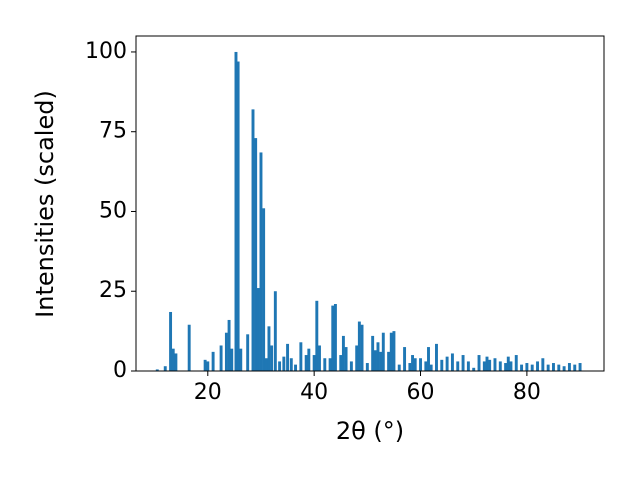  What do you see at coordinates (314, 392) in the screenshot?
I see `x-tick-label: 40` at bounding box center [314, 392].